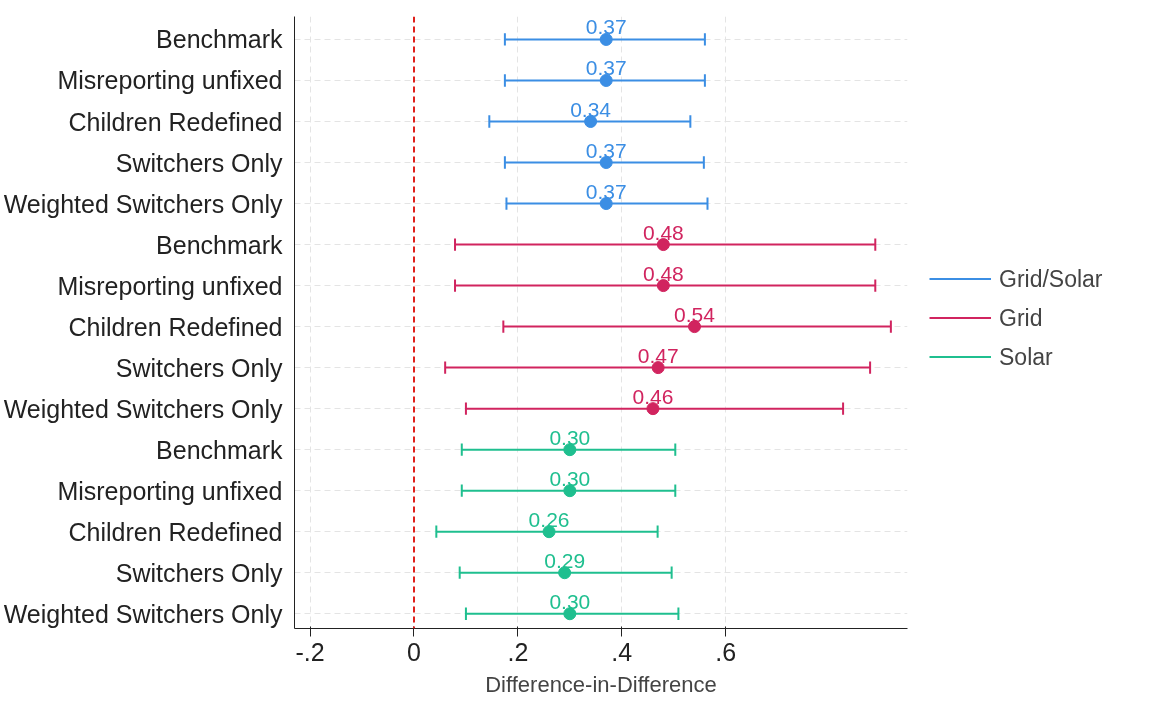  Describe the element at coordinates (414, 651) in the screenshot. I see `x-tick-label: 0` at that location.